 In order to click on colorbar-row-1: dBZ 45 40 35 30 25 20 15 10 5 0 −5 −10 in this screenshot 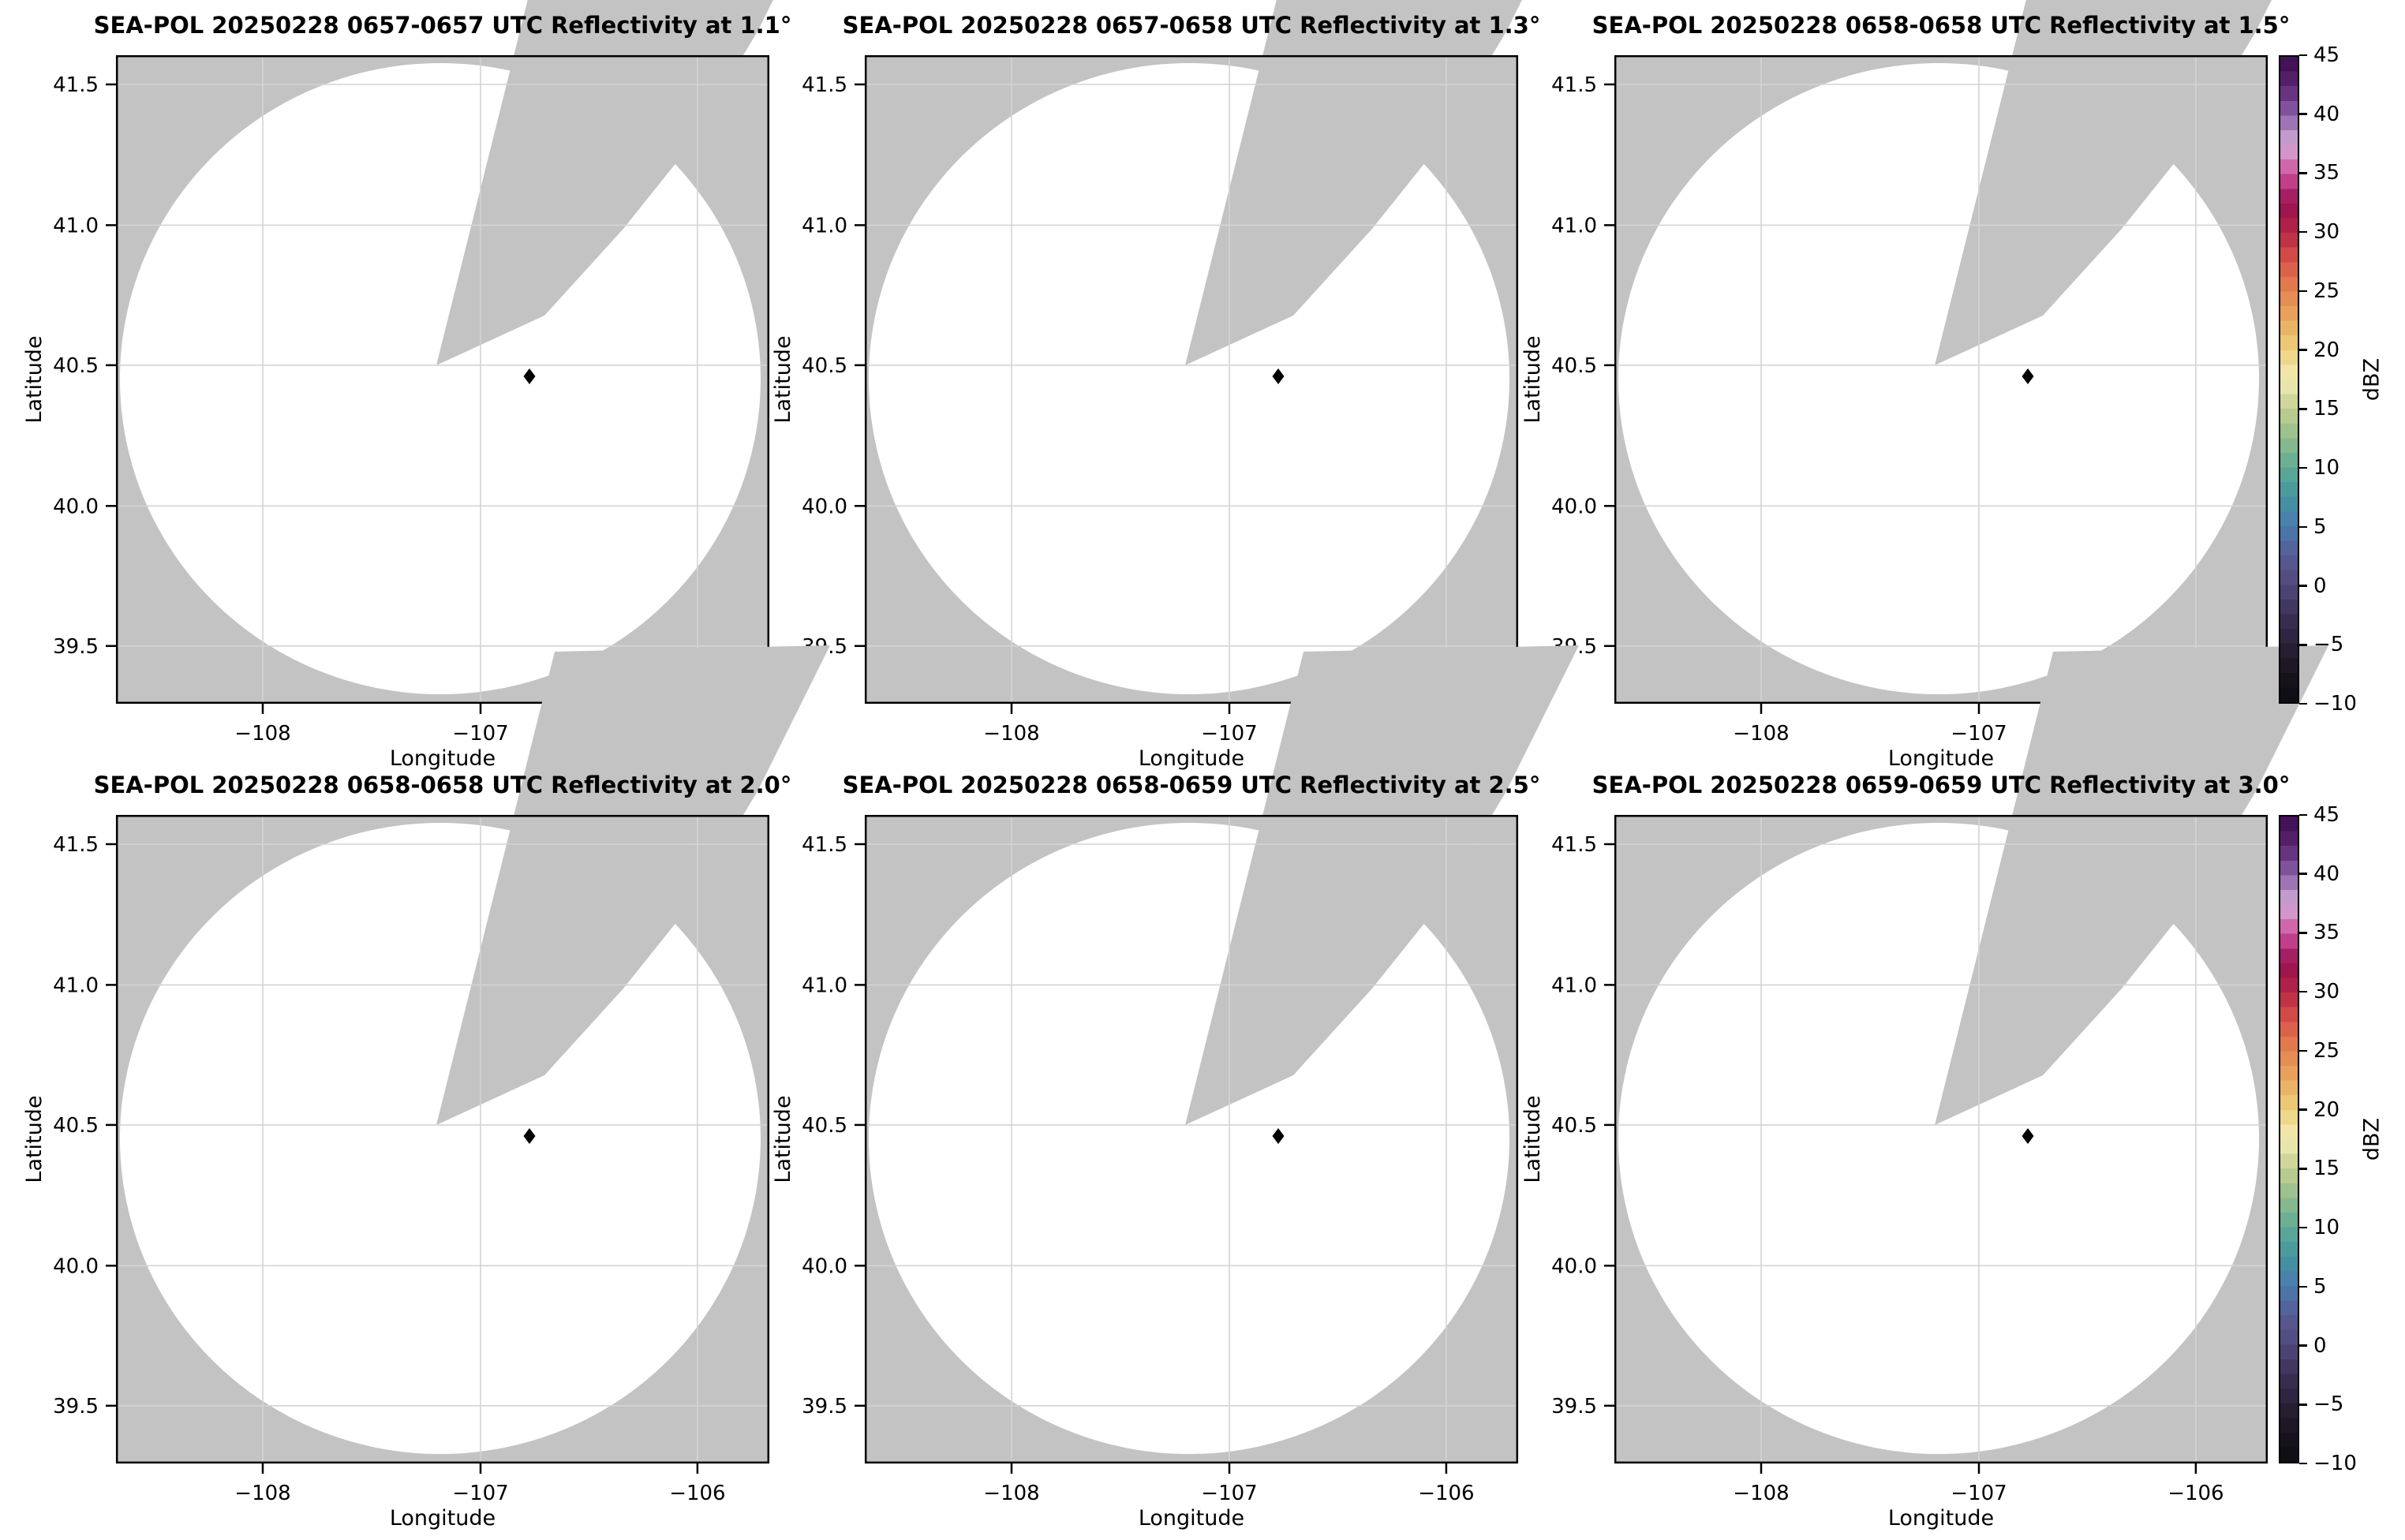, I will do `click(2332, 379)`.